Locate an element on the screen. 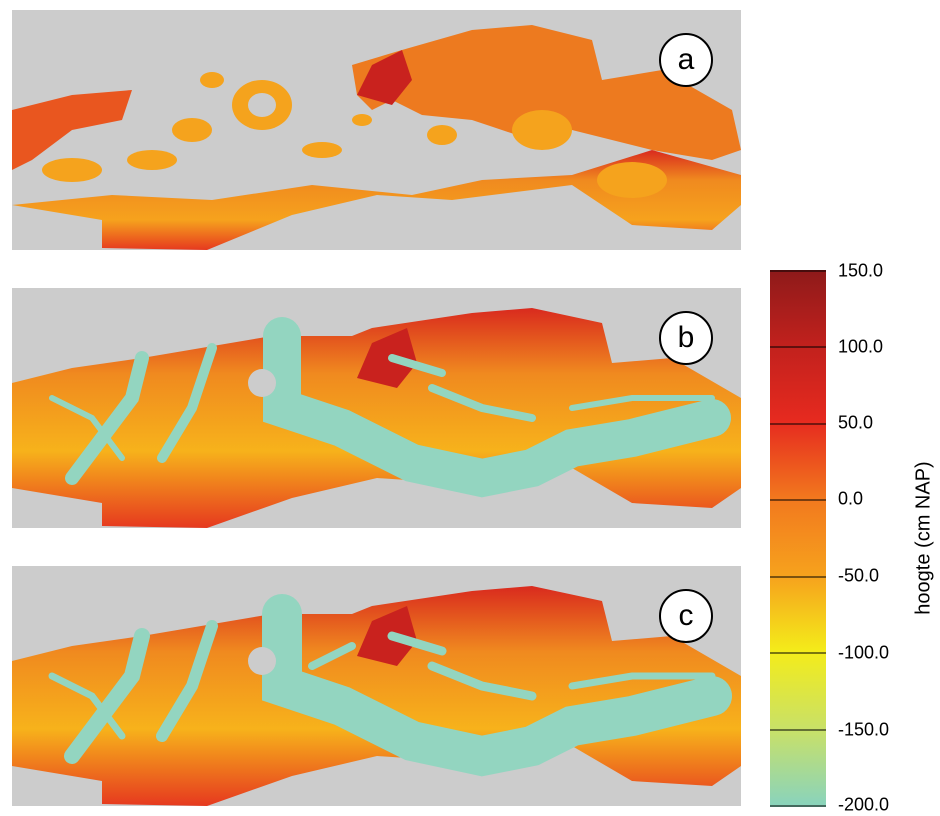  shoal-hole is located at coordinates (262, 105).